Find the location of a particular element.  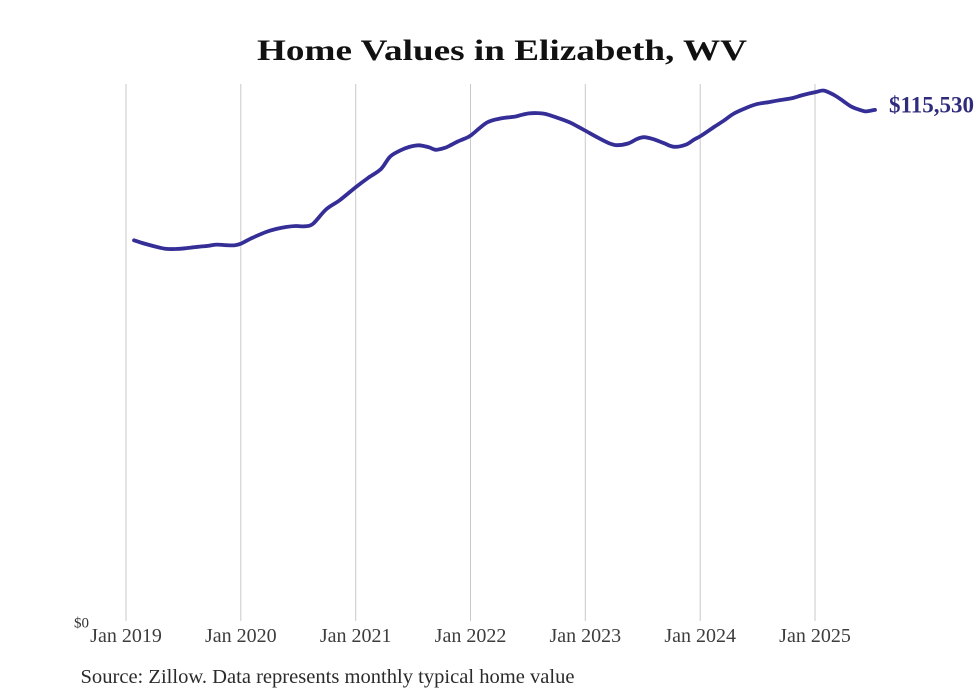

svg-text: Jan 2025 is located at coordinates (815, 636).